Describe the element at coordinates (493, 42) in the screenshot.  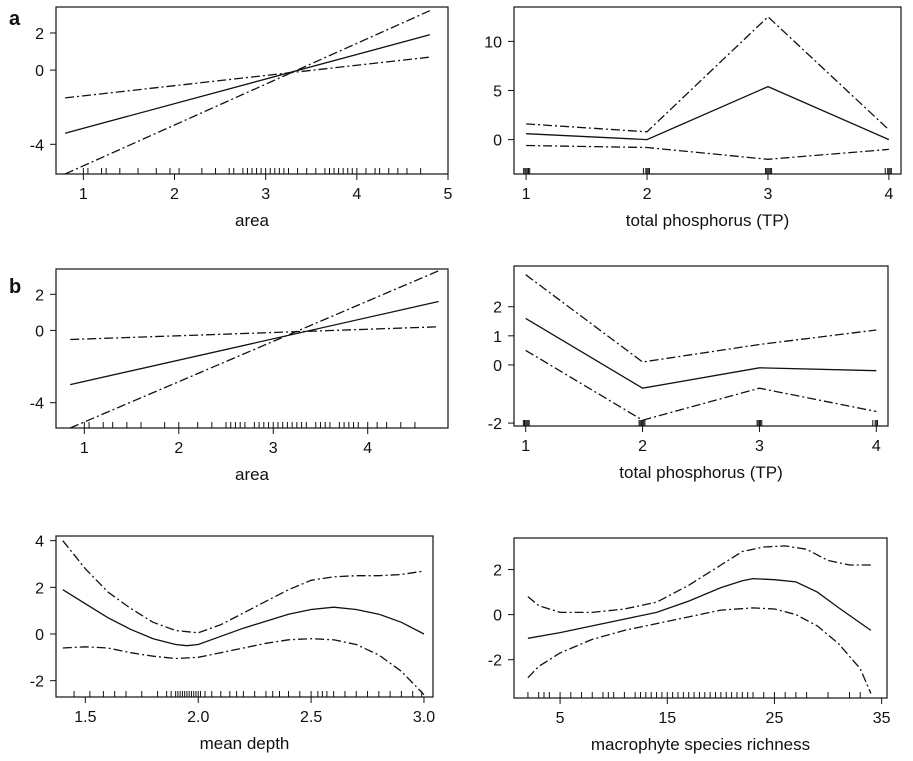
I see `y-tick-label: 10` at that location.